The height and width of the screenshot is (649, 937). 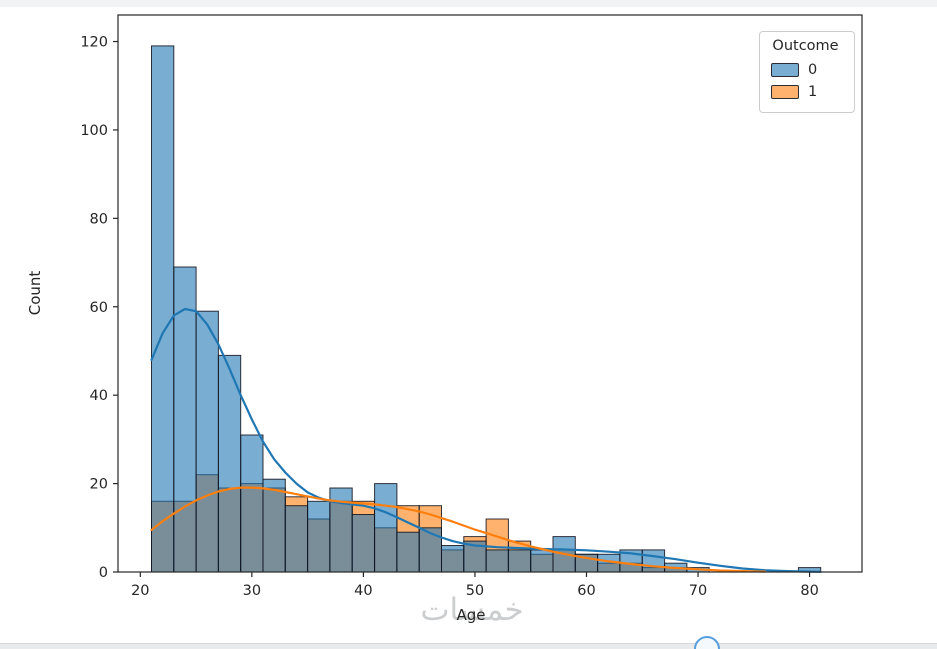 What do you see at coordinates (99, 396) in the screenshot?
I see `y-tick-label: 40` at bounding box center [99, 396].